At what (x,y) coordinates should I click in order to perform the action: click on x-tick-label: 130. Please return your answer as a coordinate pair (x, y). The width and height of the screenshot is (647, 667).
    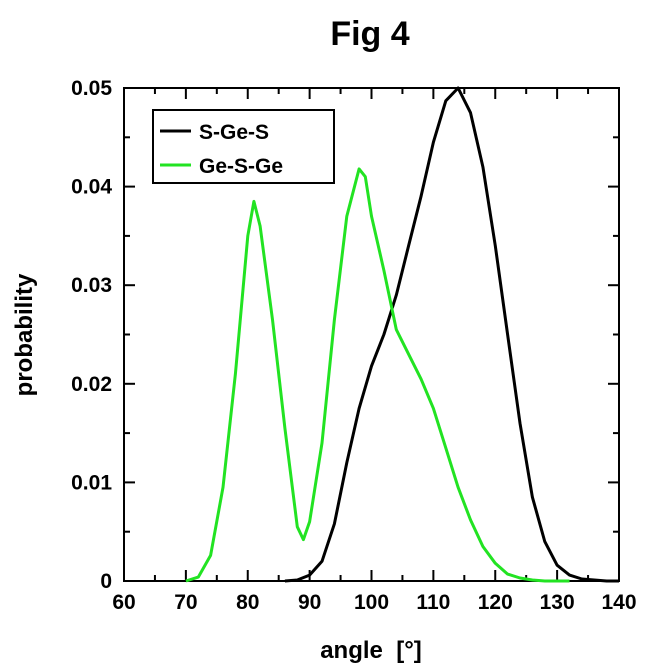
    Looking at the image, I should click on (557, 602).